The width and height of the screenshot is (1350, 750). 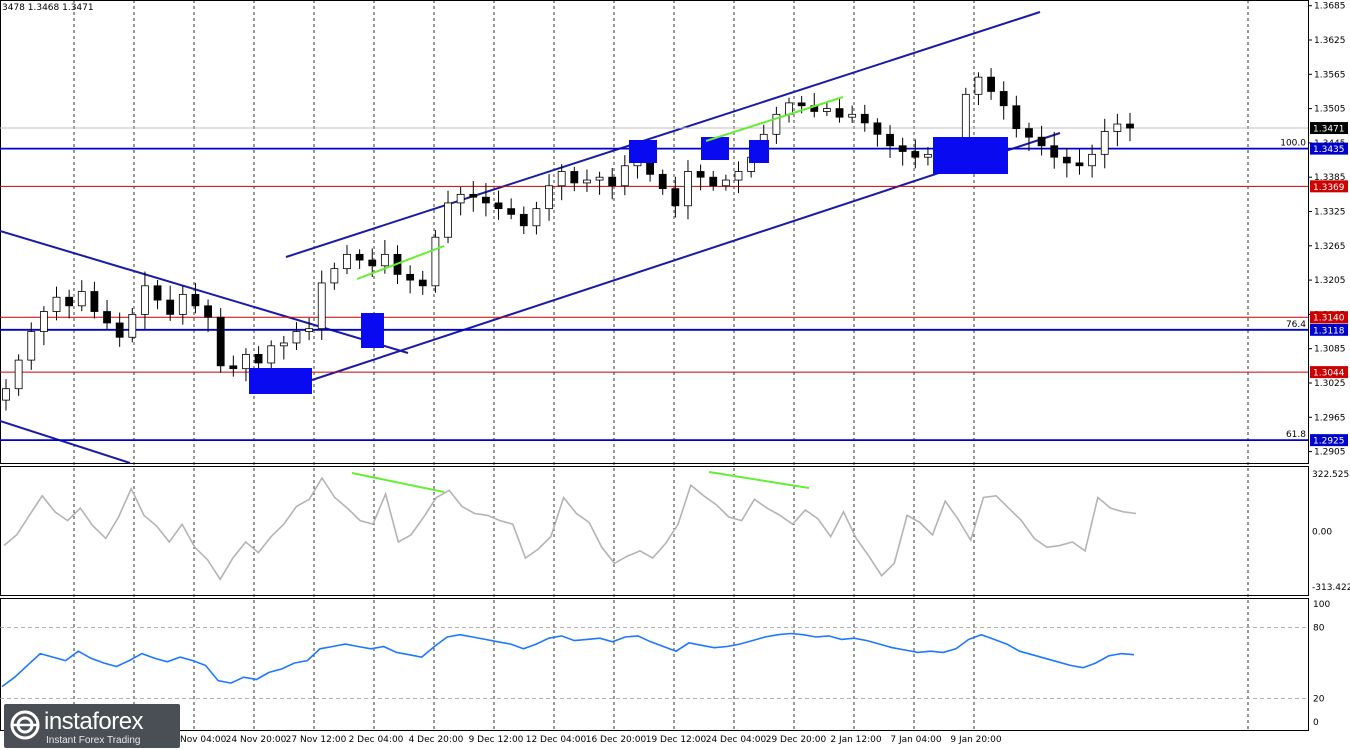 What do you see at coordinates (316, 740) in the screenshot?
I see `x-tick-label: 27 Nov 12:00` at bounding box center [316, 740].